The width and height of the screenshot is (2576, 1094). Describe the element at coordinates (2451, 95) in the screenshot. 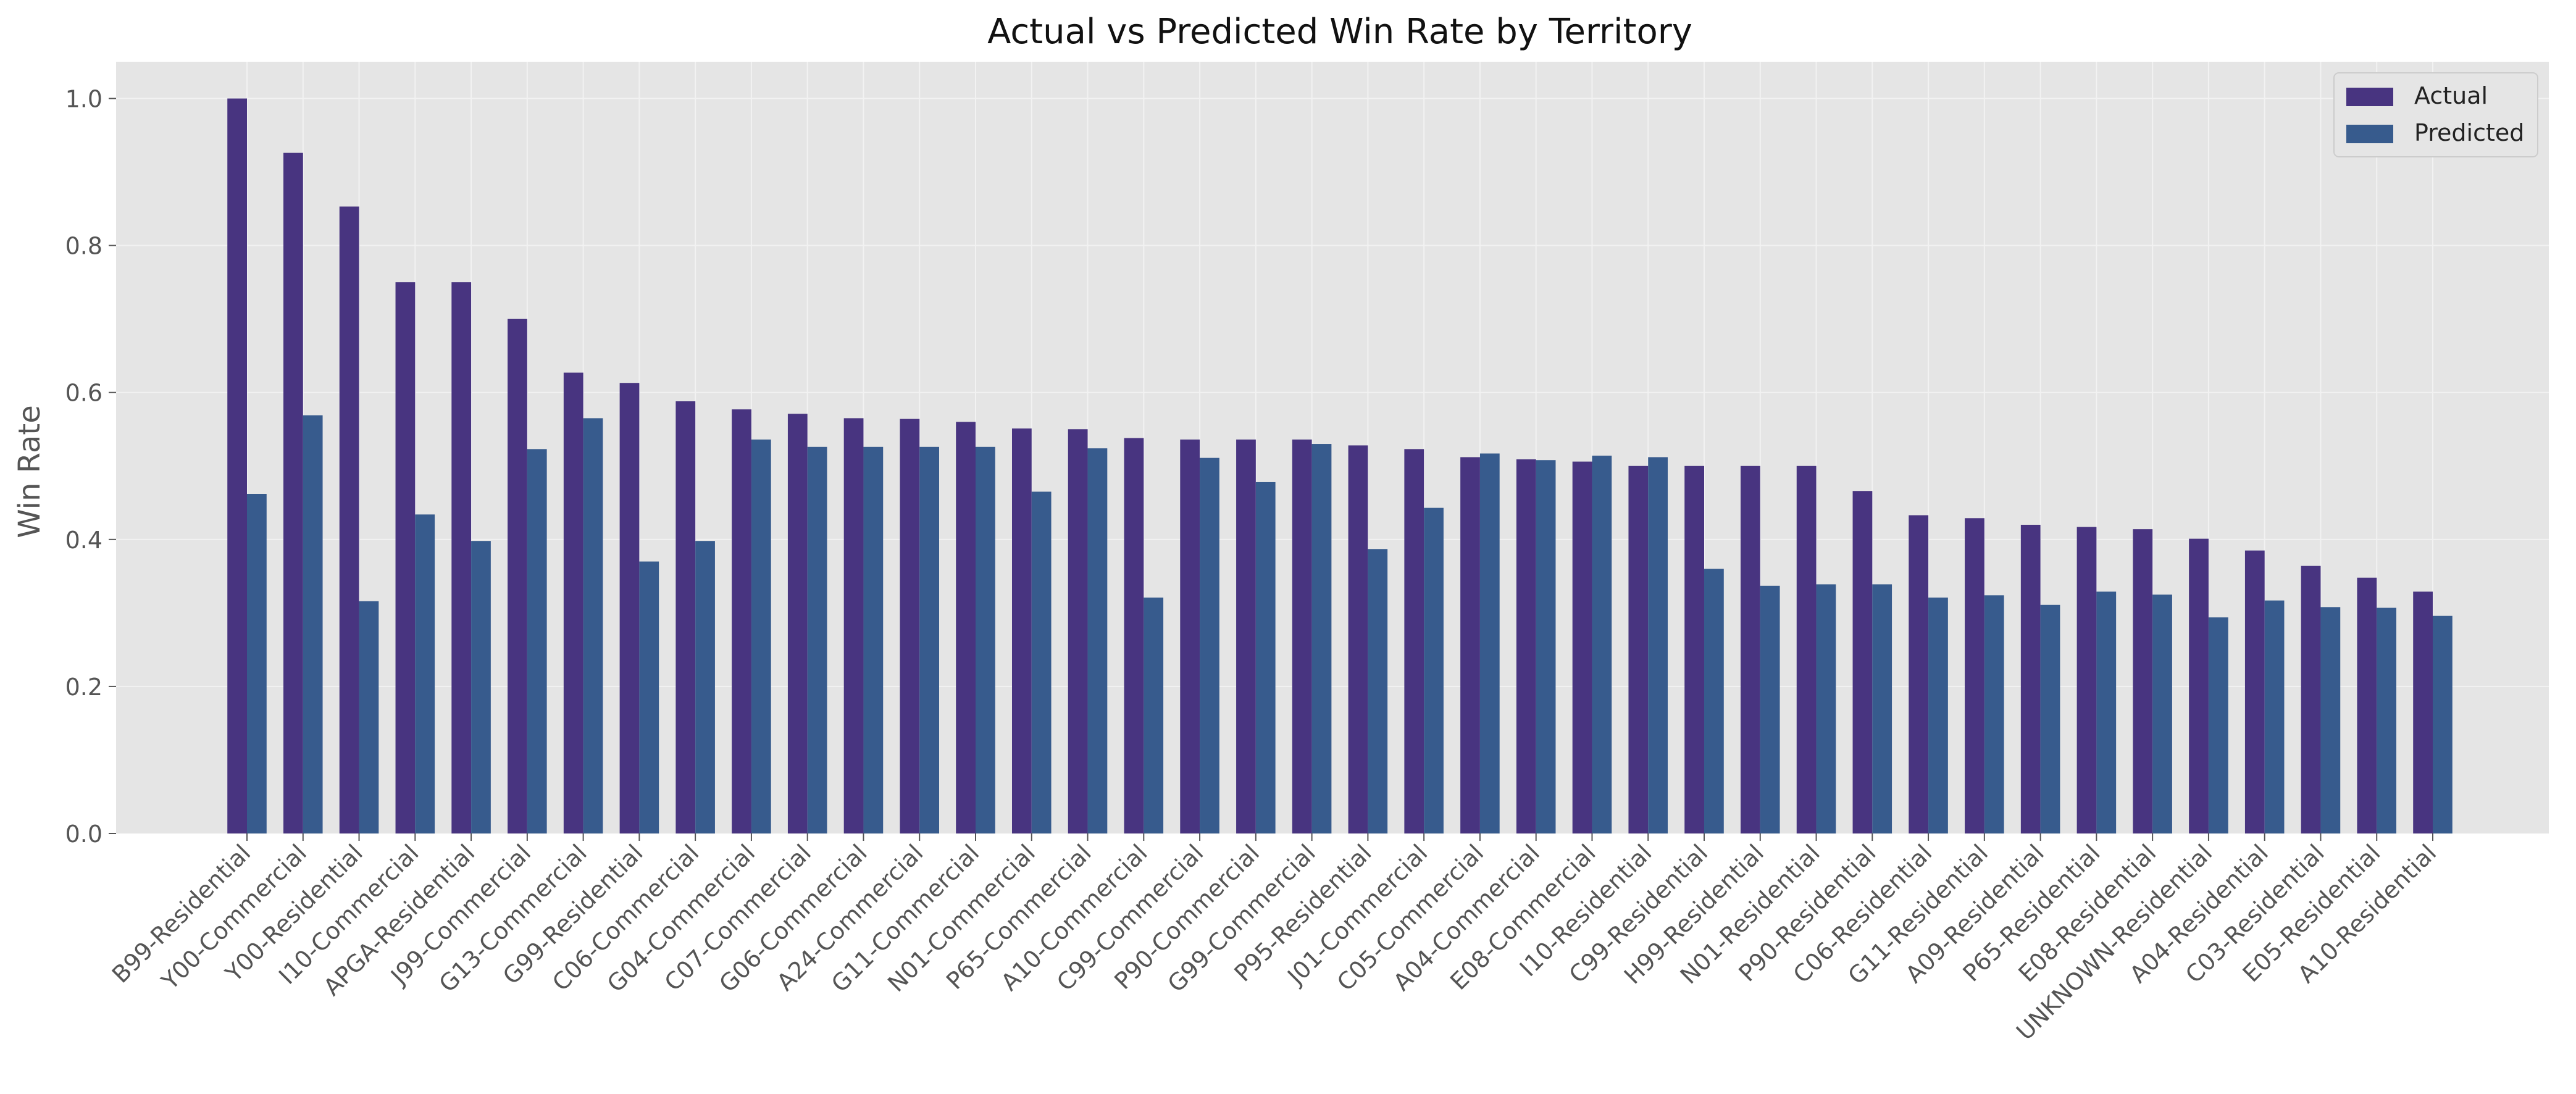

I see `legend-label: Actual` at that location.